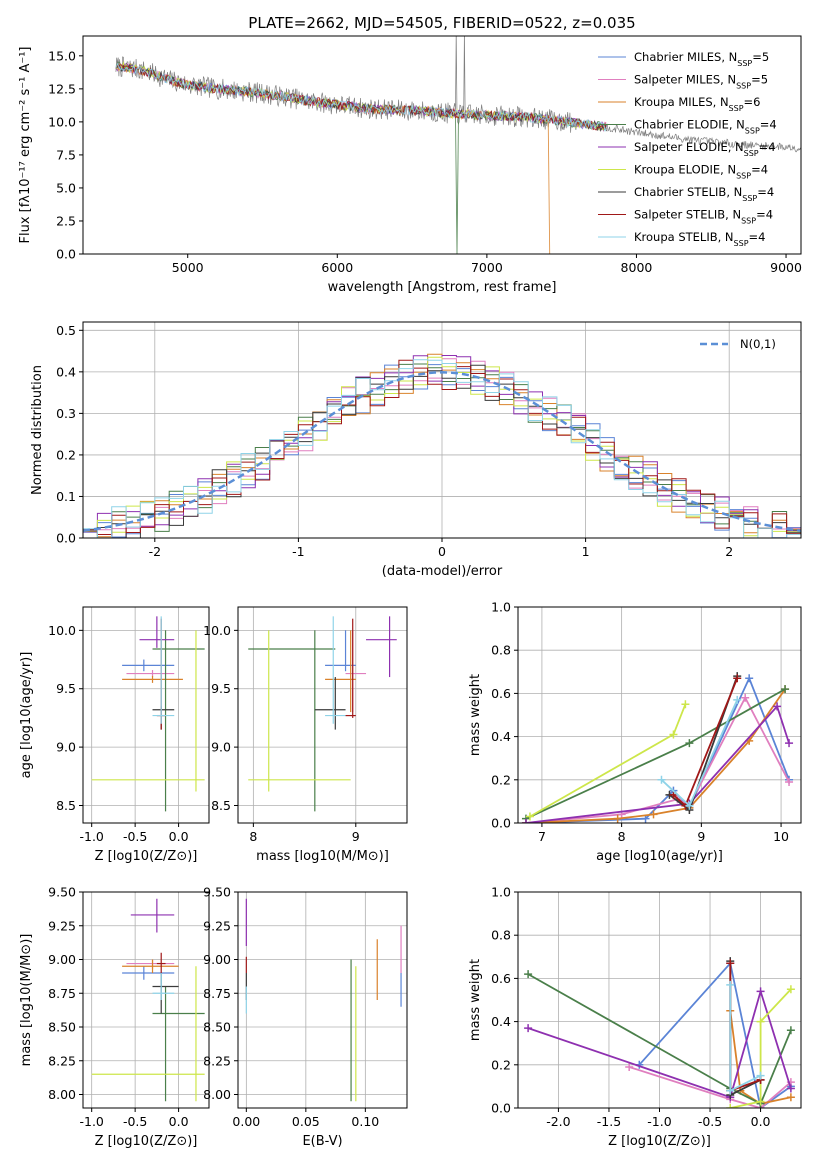 Image resolution: width=819 pixels, height=1170 pixels. I want to click on series-salpeter-elodie, so click(659, 1044).